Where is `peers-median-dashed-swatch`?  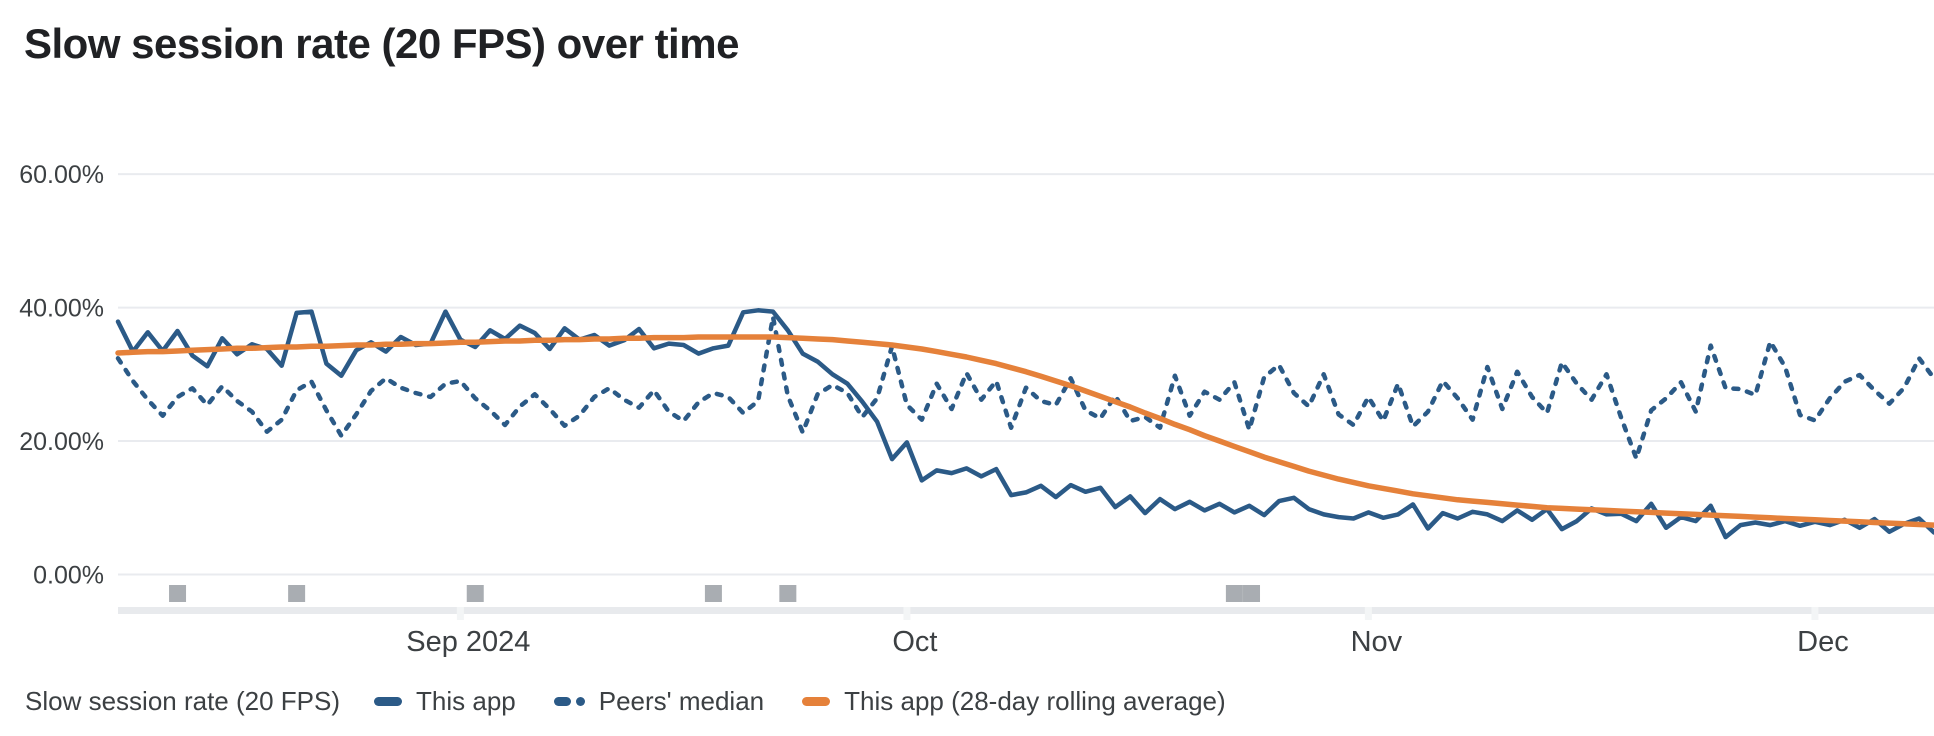
peers-median-dashed-swatch is located at coordinates (569, 701).